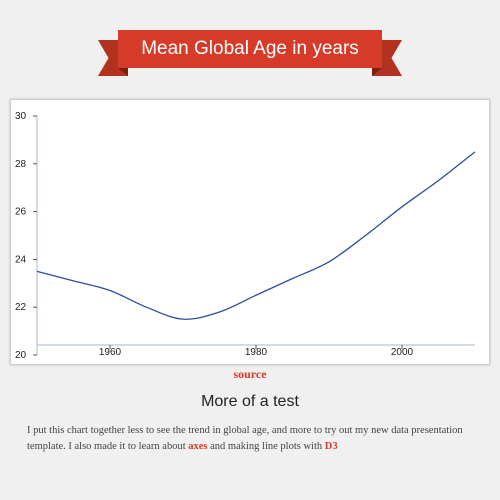  I want to click on title-ribbon: Mean Global Age in years, so click(250, 54).